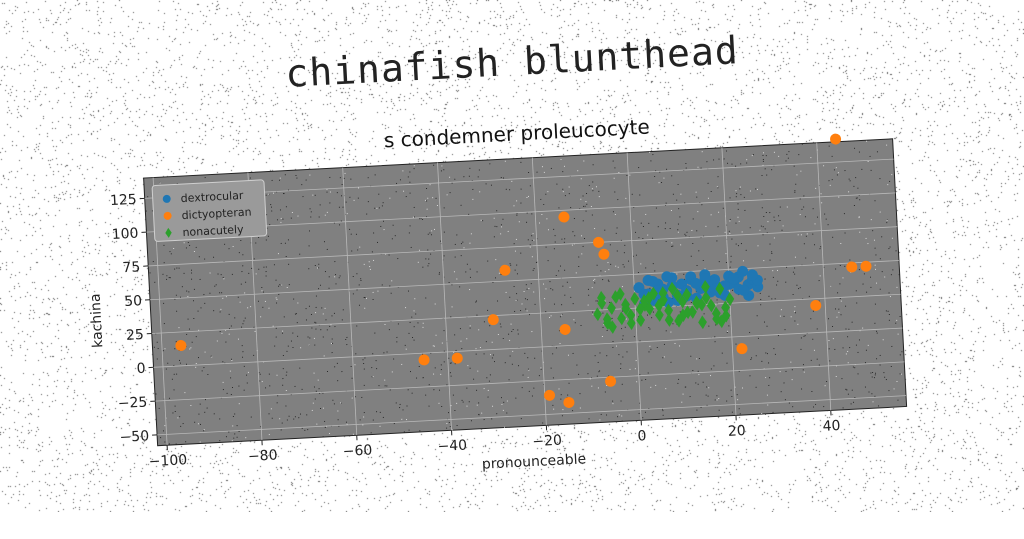  What do you see at coordinates (167, 461) in the screenshot?
I see `x-tick-label: −100` at bounding box center [167, 461].